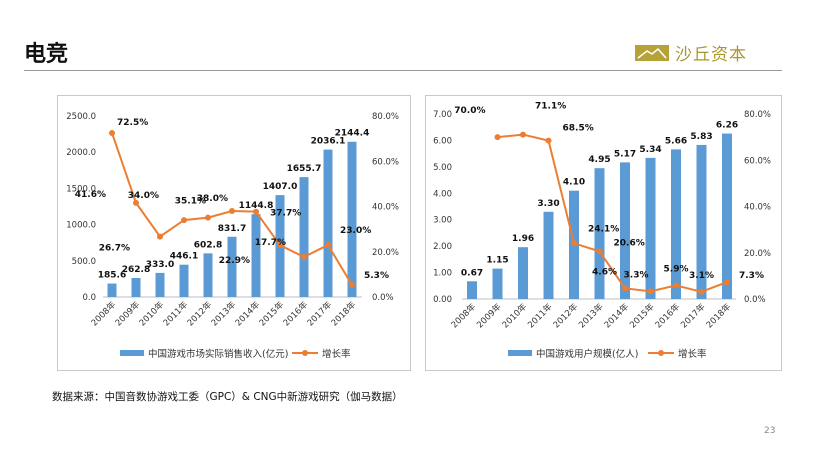  Describe the element at coordinates (548, 204) in the screenshot. I see `bar-data-label: 3.30` at that location.